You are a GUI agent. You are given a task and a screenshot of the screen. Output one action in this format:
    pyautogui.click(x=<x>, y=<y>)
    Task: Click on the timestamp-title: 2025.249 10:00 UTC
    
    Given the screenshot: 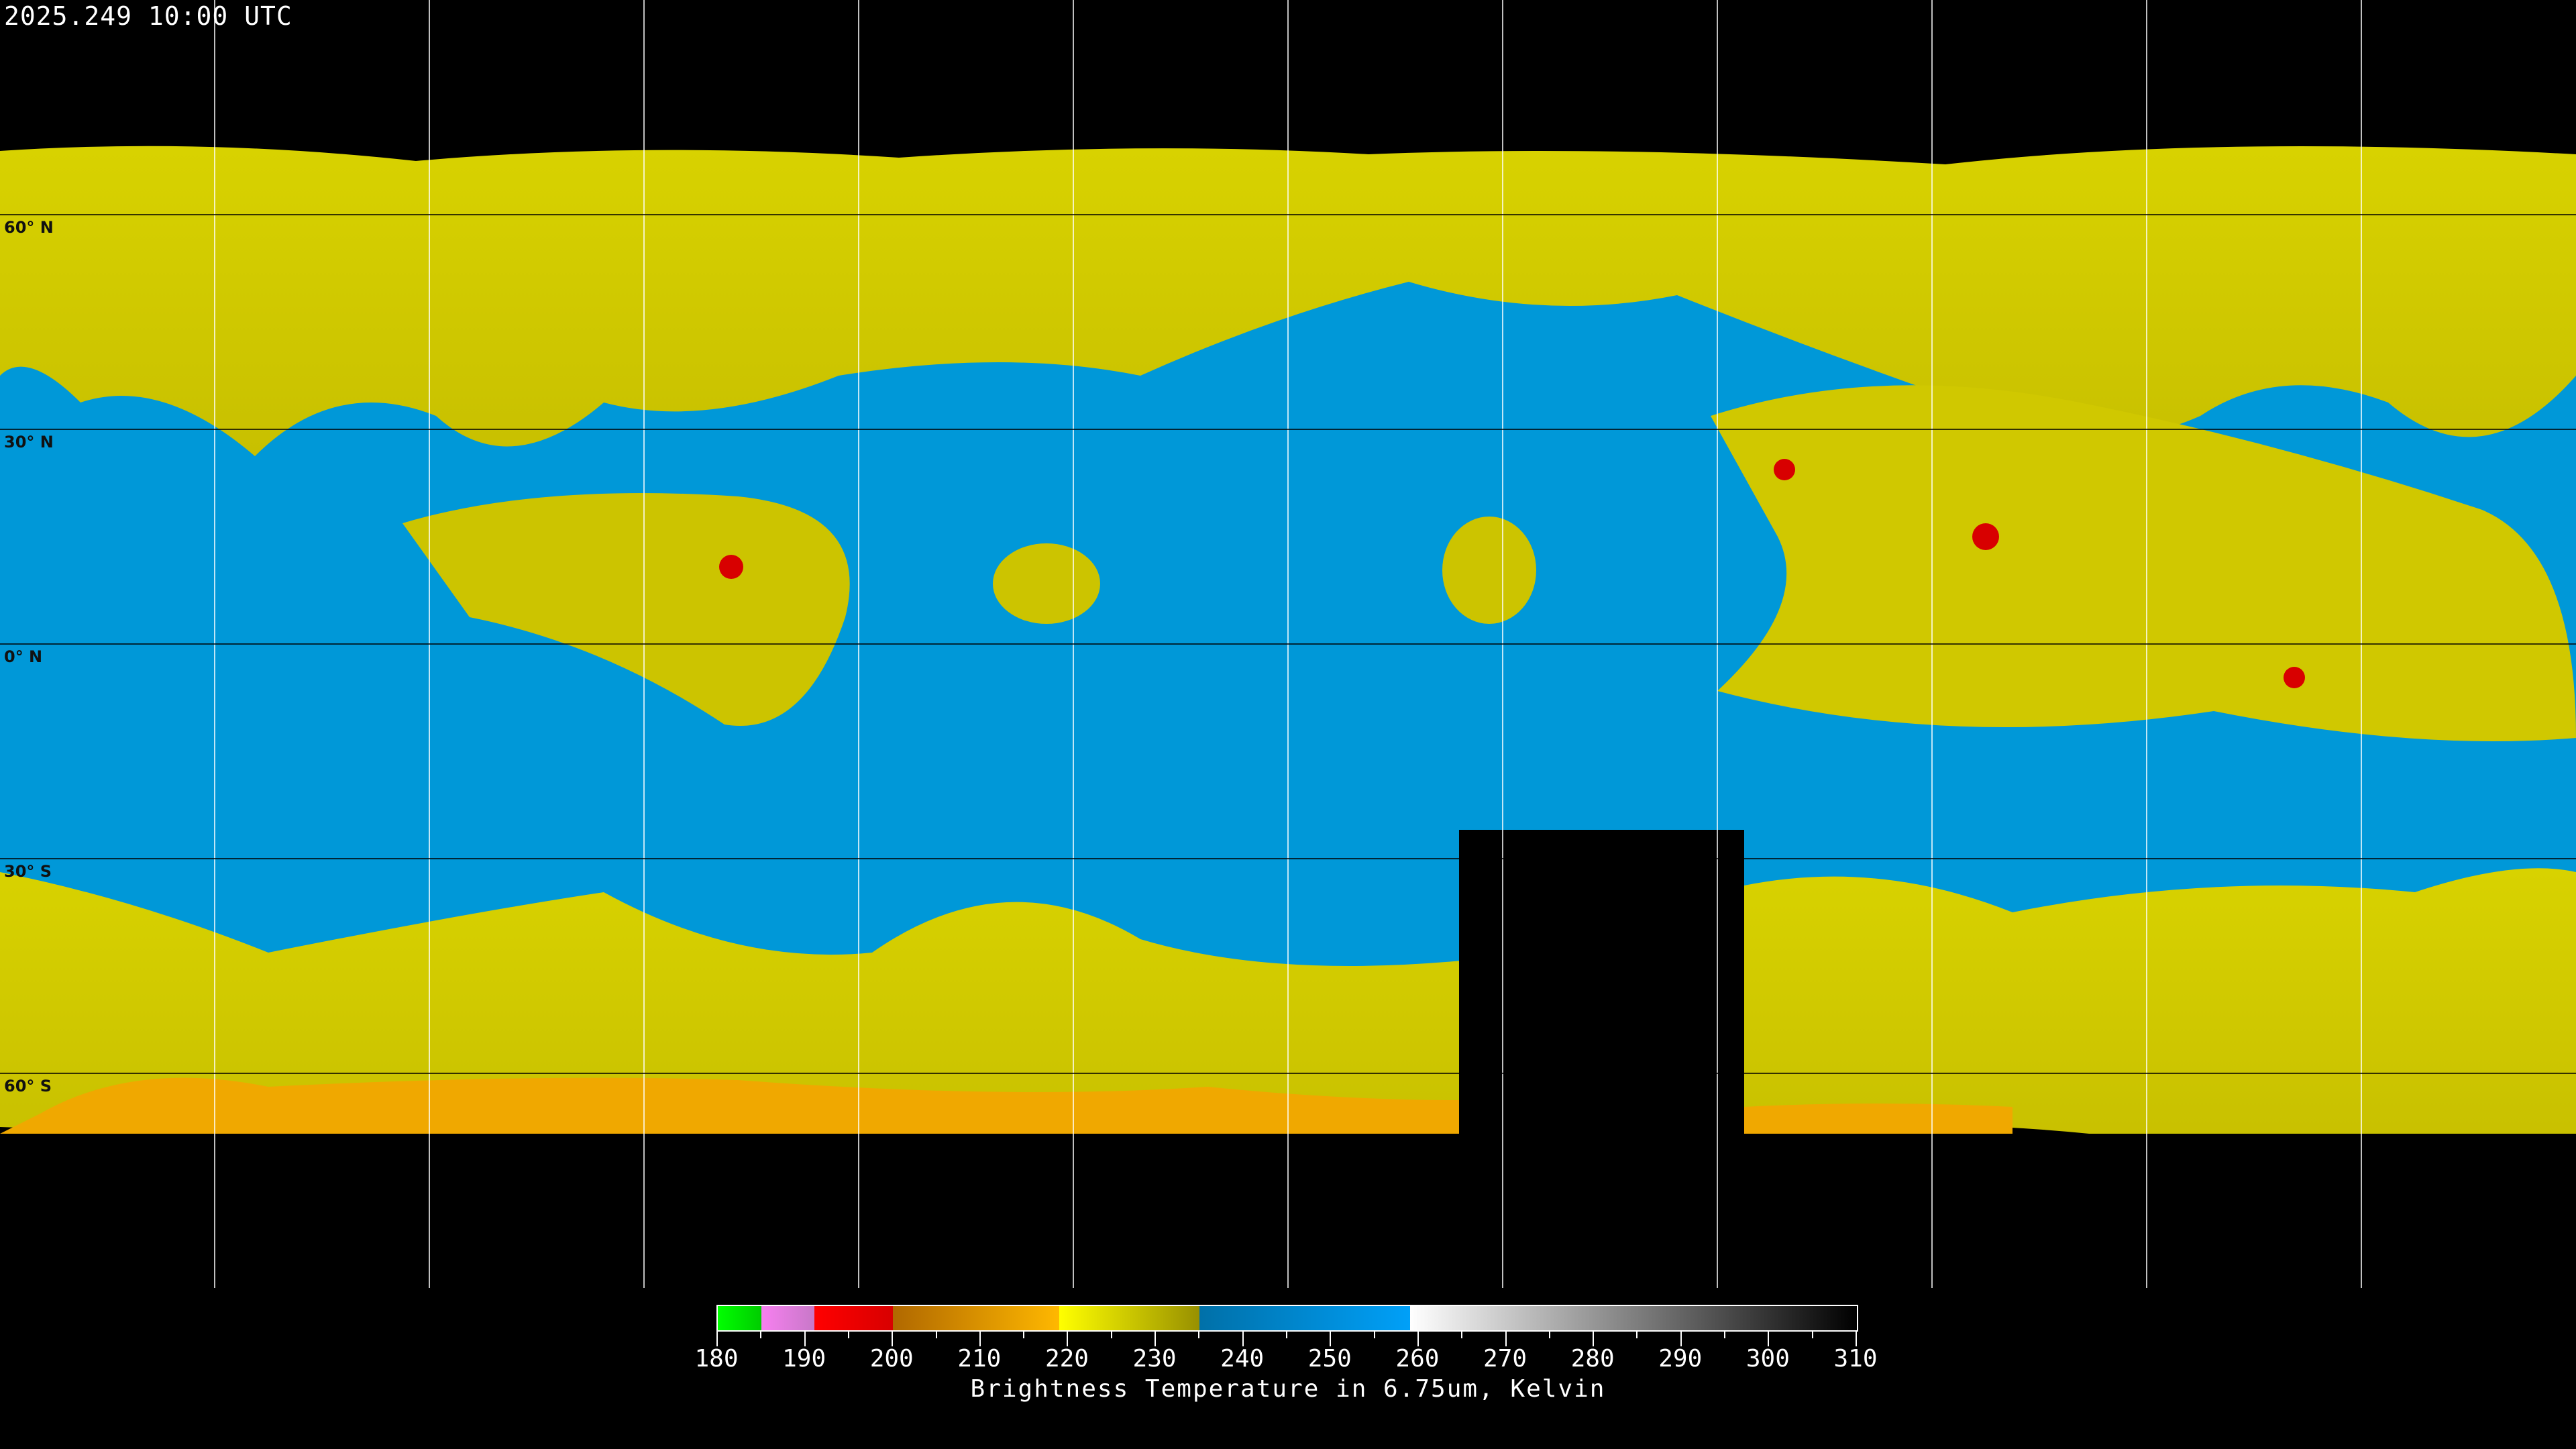 What is the action you would take?
    pyautogui.click(x=148, y=16)
    